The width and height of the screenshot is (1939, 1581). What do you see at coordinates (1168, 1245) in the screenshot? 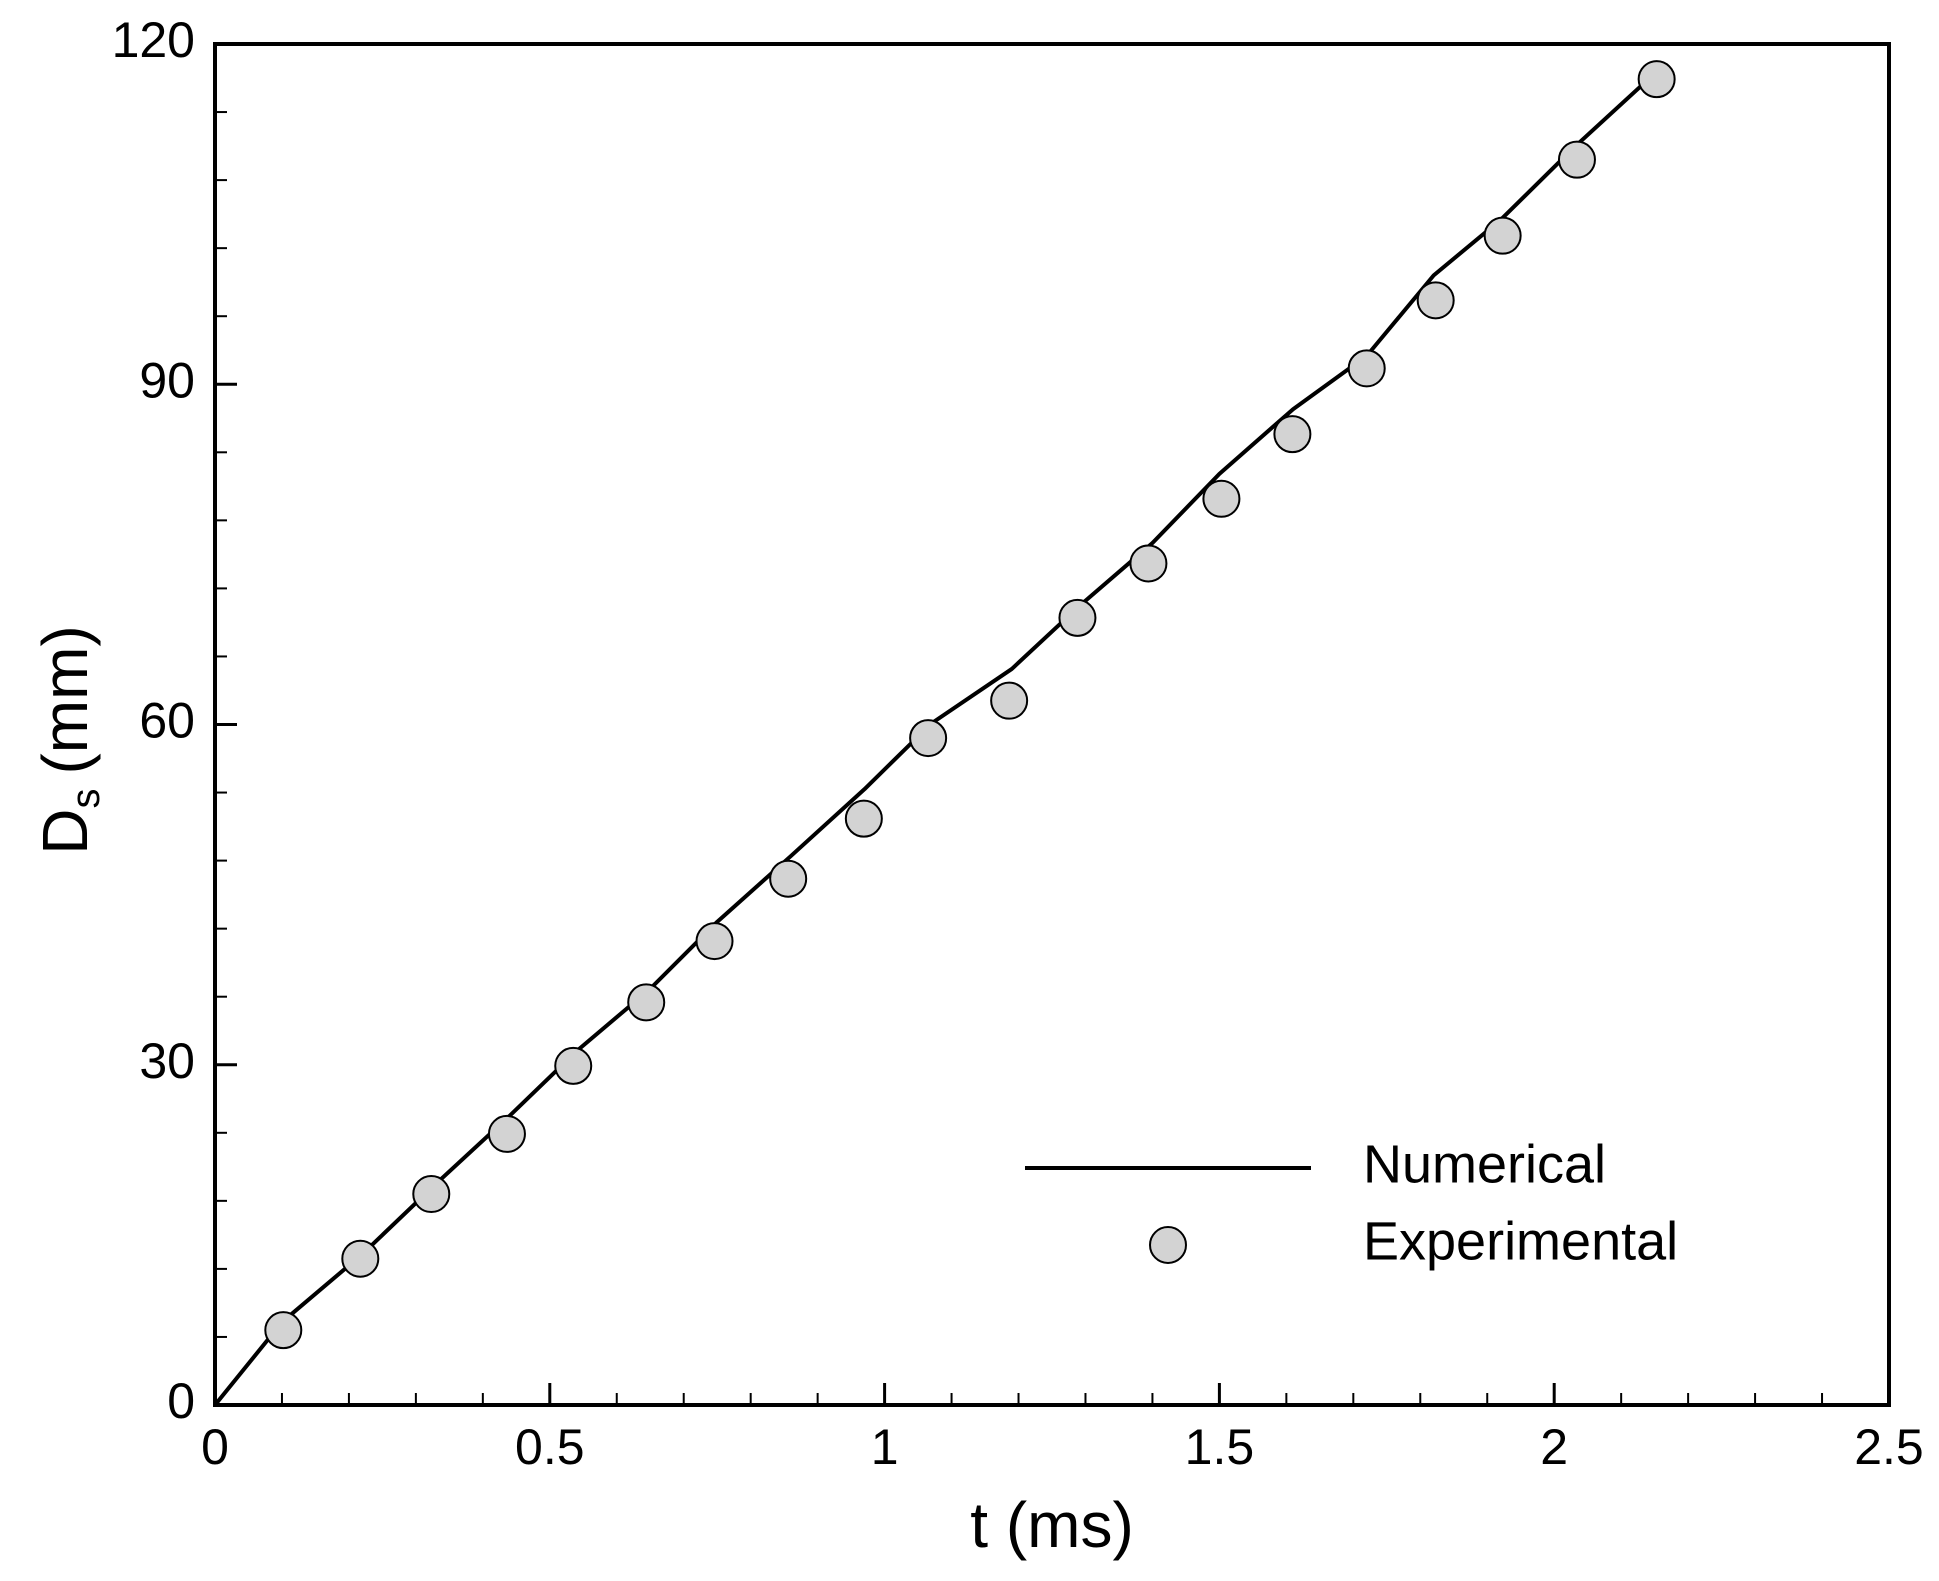
I see `legend-marker` at bounding box center [1168, 1245].